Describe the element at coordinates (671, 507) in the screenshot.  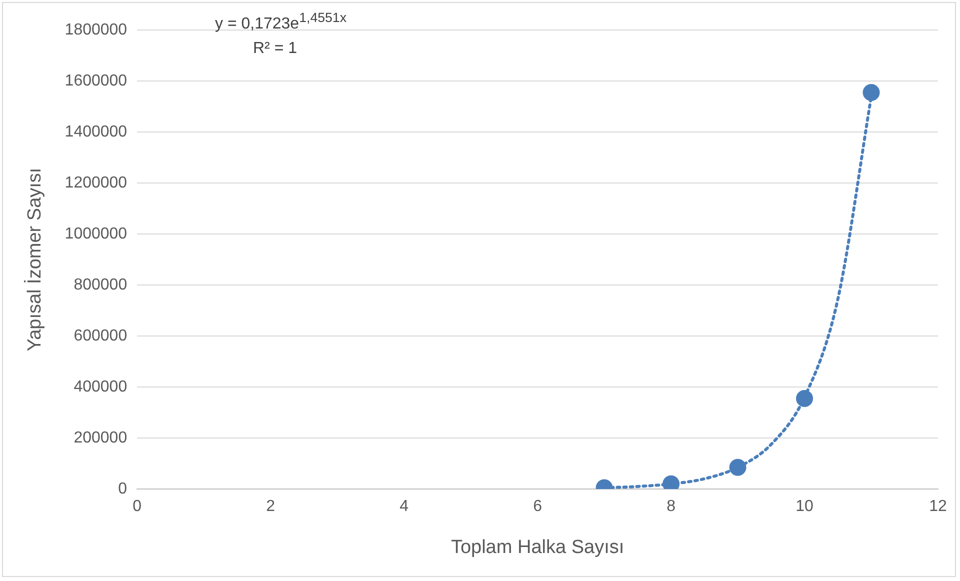
I see `x-tick-label: 8` at that location.